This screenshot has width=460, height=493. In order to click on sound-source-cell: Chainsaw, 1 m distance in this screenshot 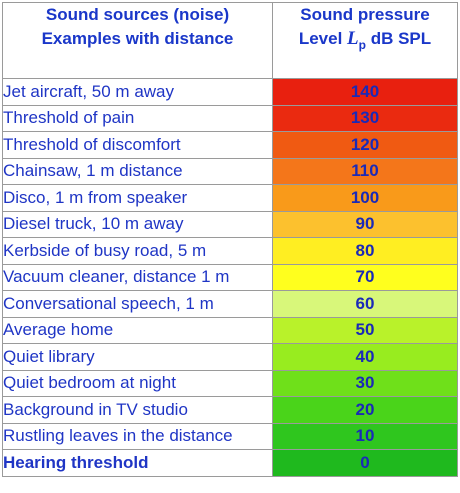, I will do `click(137, 171)`.